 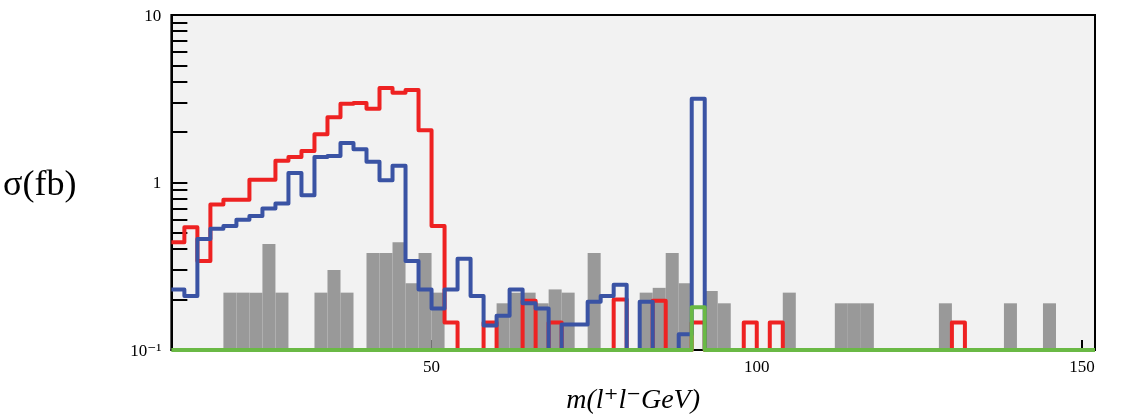 What do you see at coordinates (757, 366) in the screenshot?
I see `x-tick-label: 100` at bounding box center [757, 366].